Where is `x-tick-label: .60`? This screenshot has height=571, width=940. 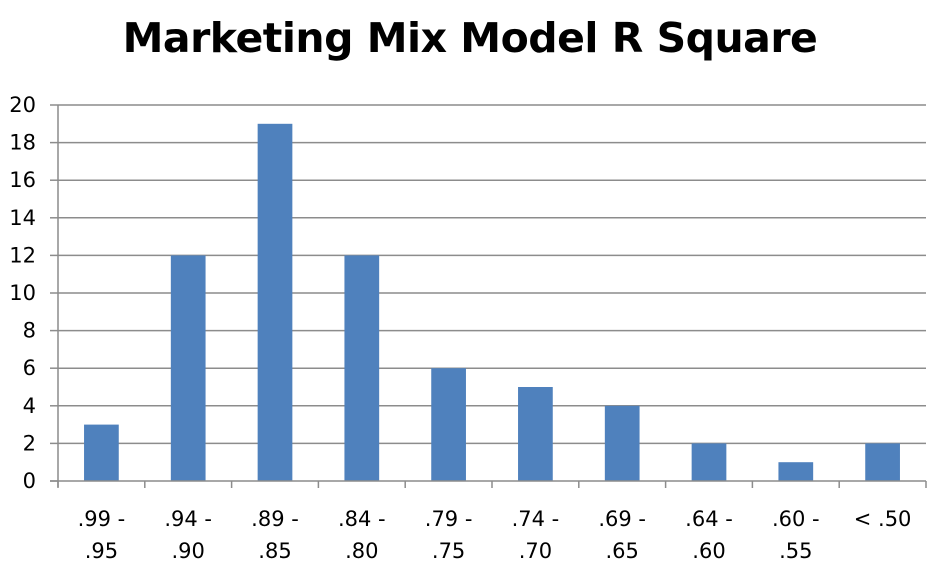 x-tick-label: .60 is located at coordinates (708, 551).